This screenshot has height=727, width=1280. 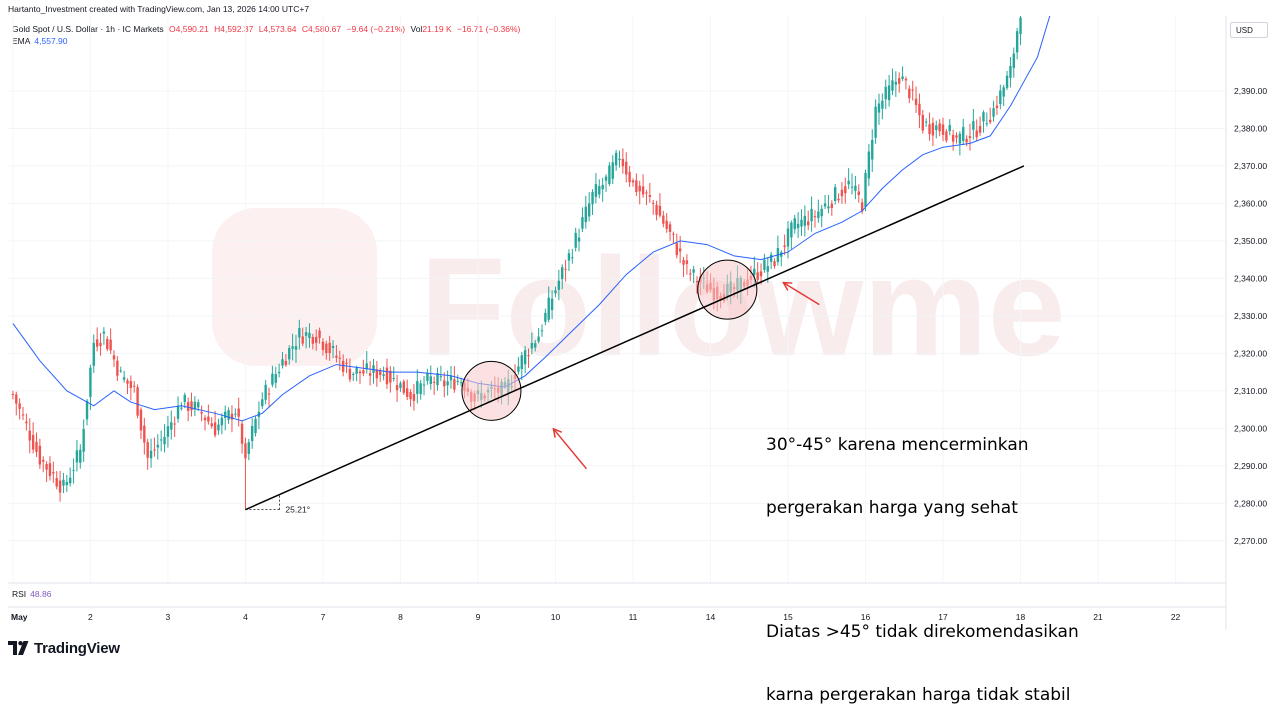 What do you see at coordinates (596, 617) in the screenshot?
I see `time-axis: May 2 3 4 7 8 9 10 11 14 15 16 17 18 21 22` at bounding box center [596, 617].